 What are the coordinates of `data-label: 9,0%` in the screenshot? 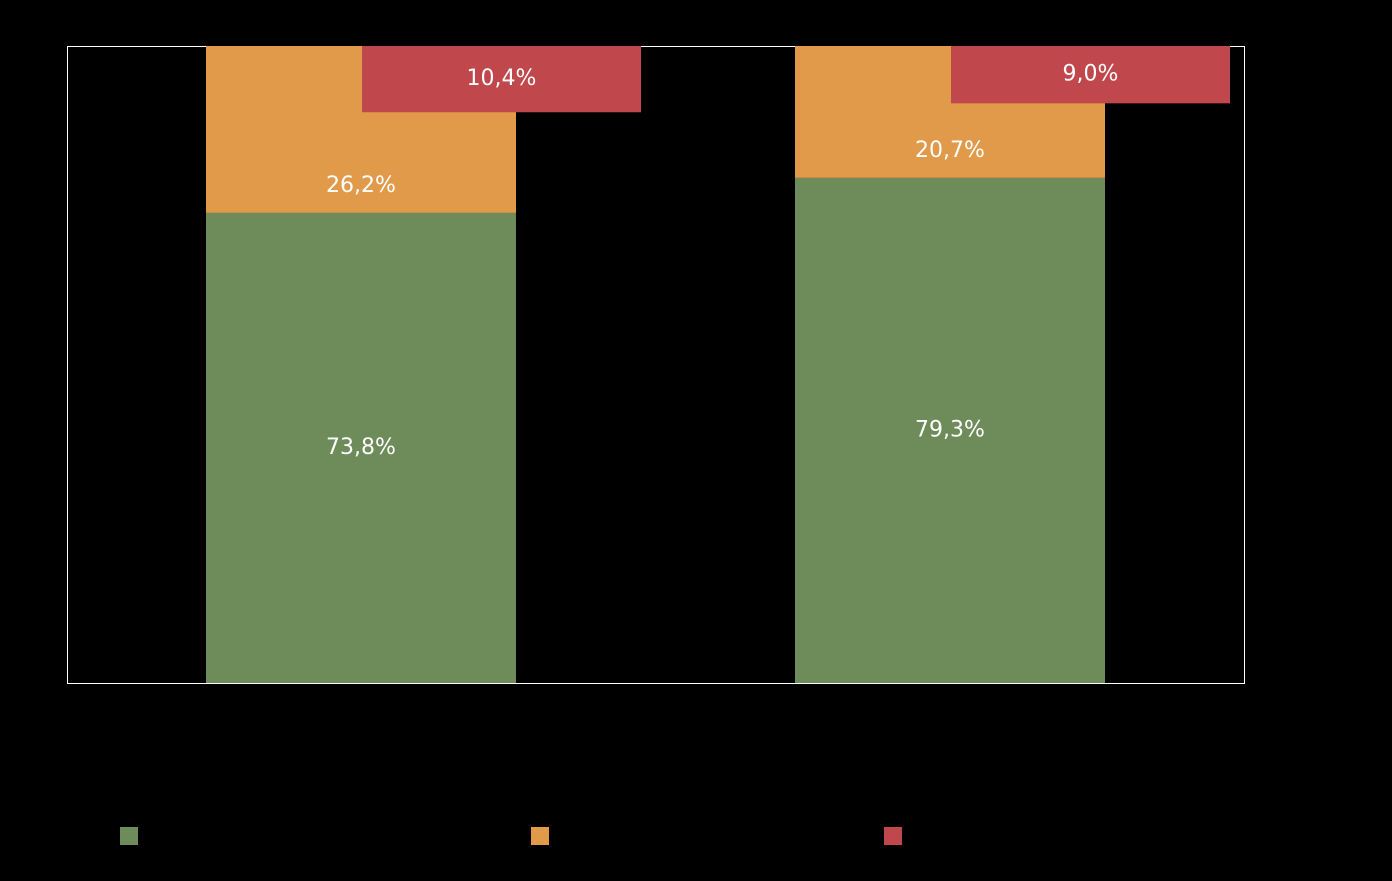 It's located at (1091, 74).